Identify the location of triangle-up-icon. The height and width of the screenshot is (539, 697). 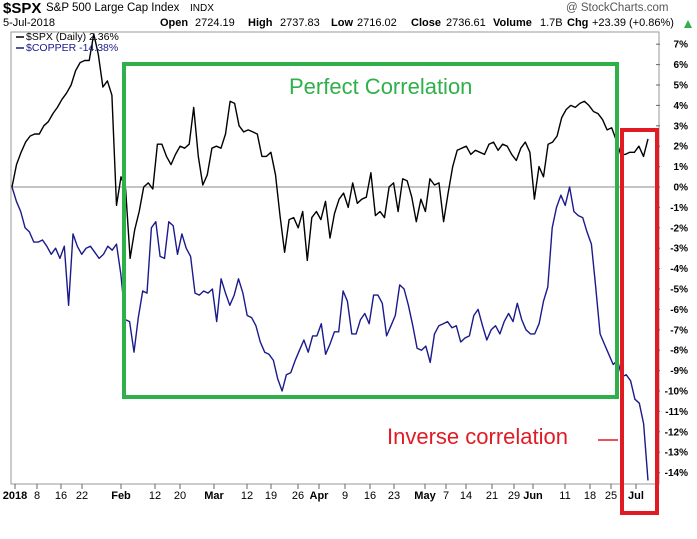
(688, 24).